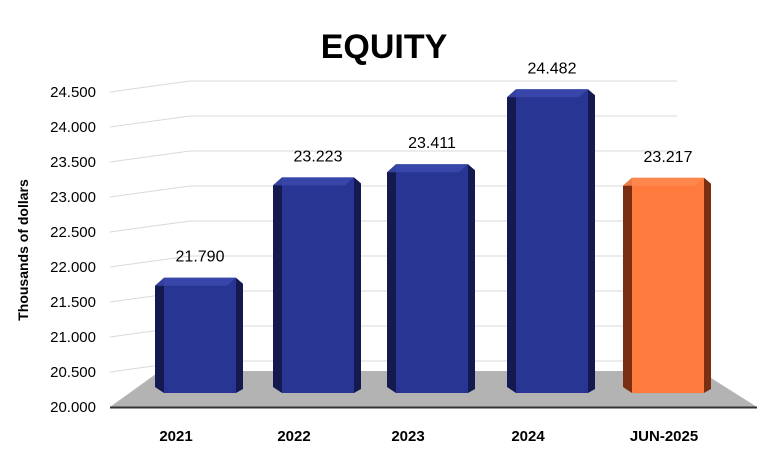 The height and width of the screenshot is (460, 768). I want to click on data-label: 23.217, so click(668, 157).